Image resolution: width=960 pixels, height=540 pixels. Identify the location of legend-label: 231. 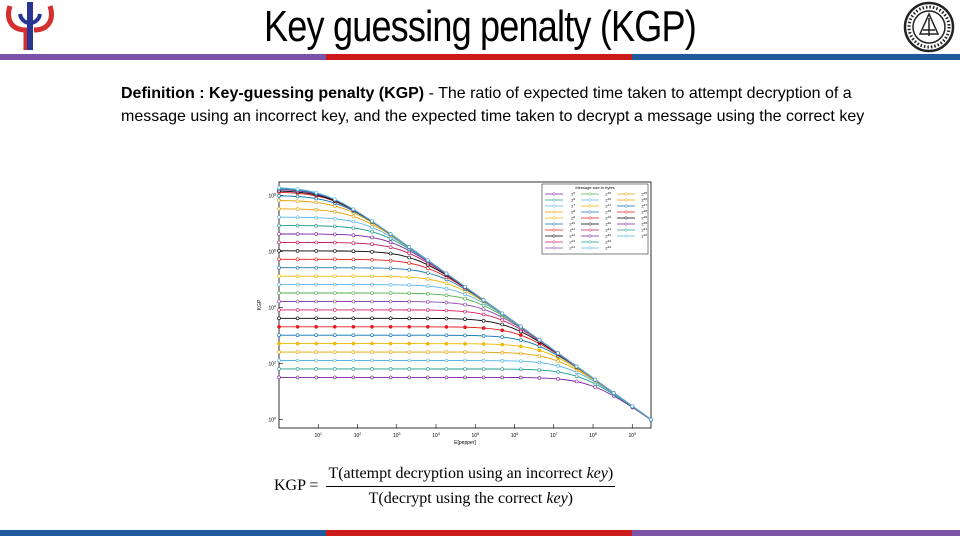
(644, 230).